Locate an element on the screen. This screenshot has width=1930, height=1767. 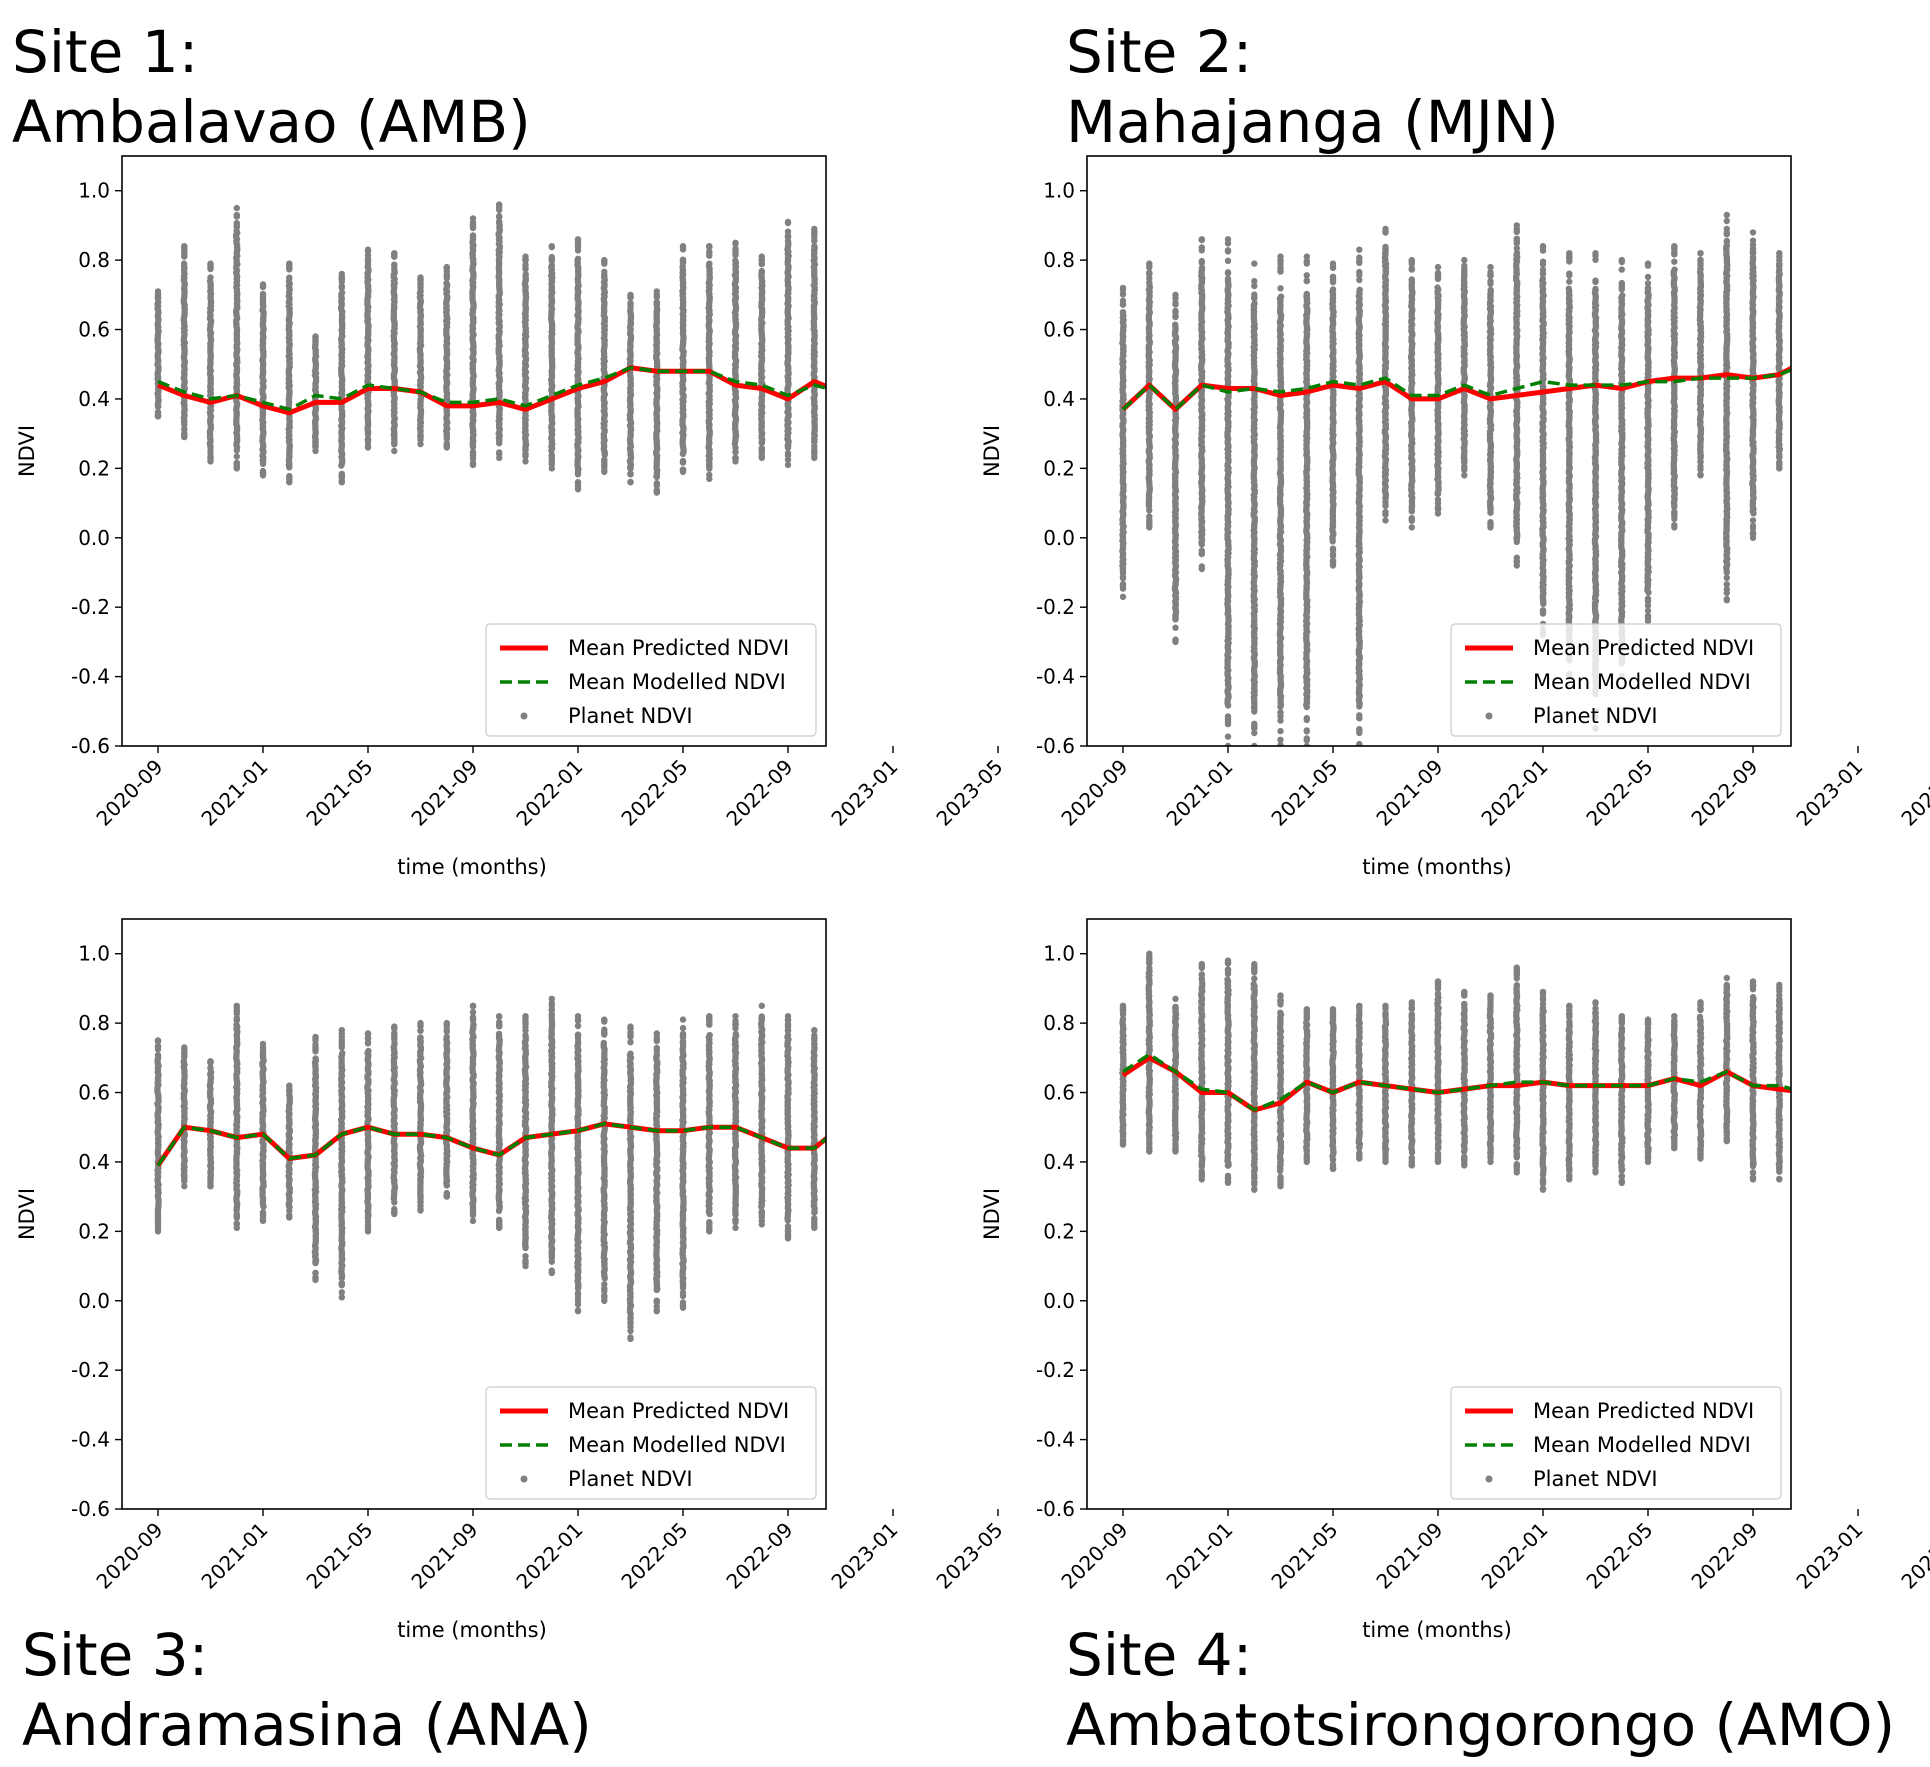
y-tick-label: 1.0 is located at coordinates (94, 191).